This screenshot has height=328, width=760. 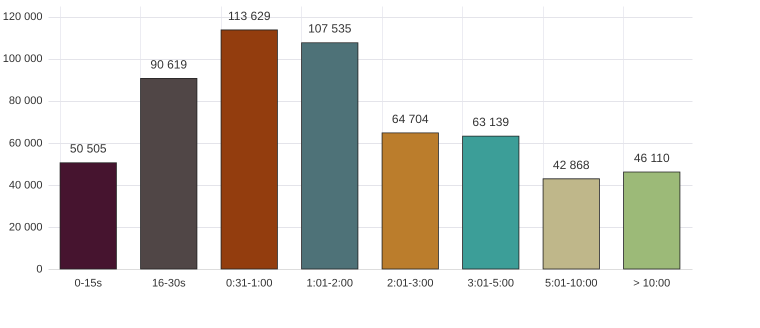 I want to click on y-tick-label: 100 000, so click(x=22, y=59).